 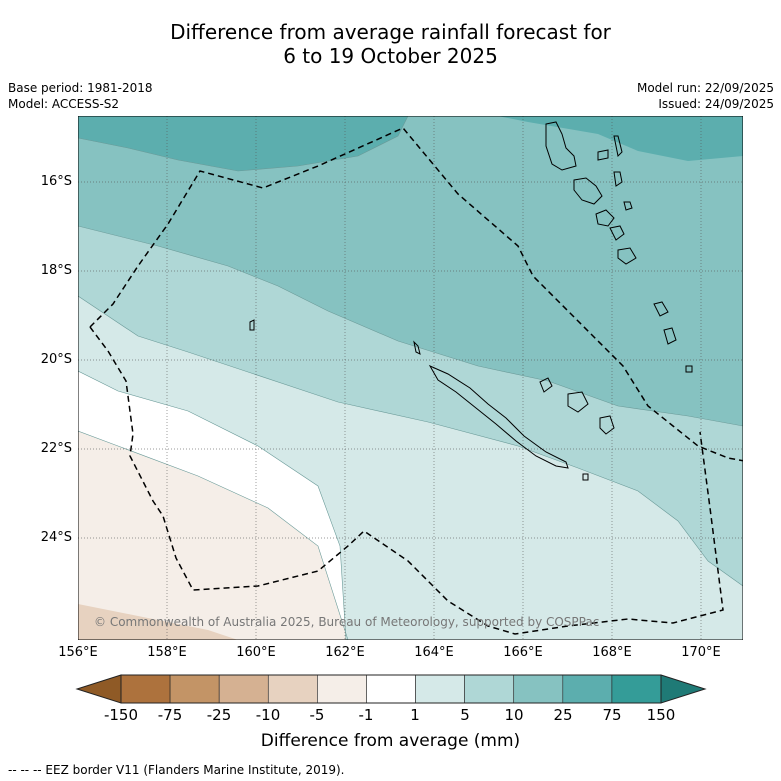 What do you see at coordinates (170, 715) in the screenshot?
I see `colorbar-tick-label: -75` at bounding box center [170, 715].